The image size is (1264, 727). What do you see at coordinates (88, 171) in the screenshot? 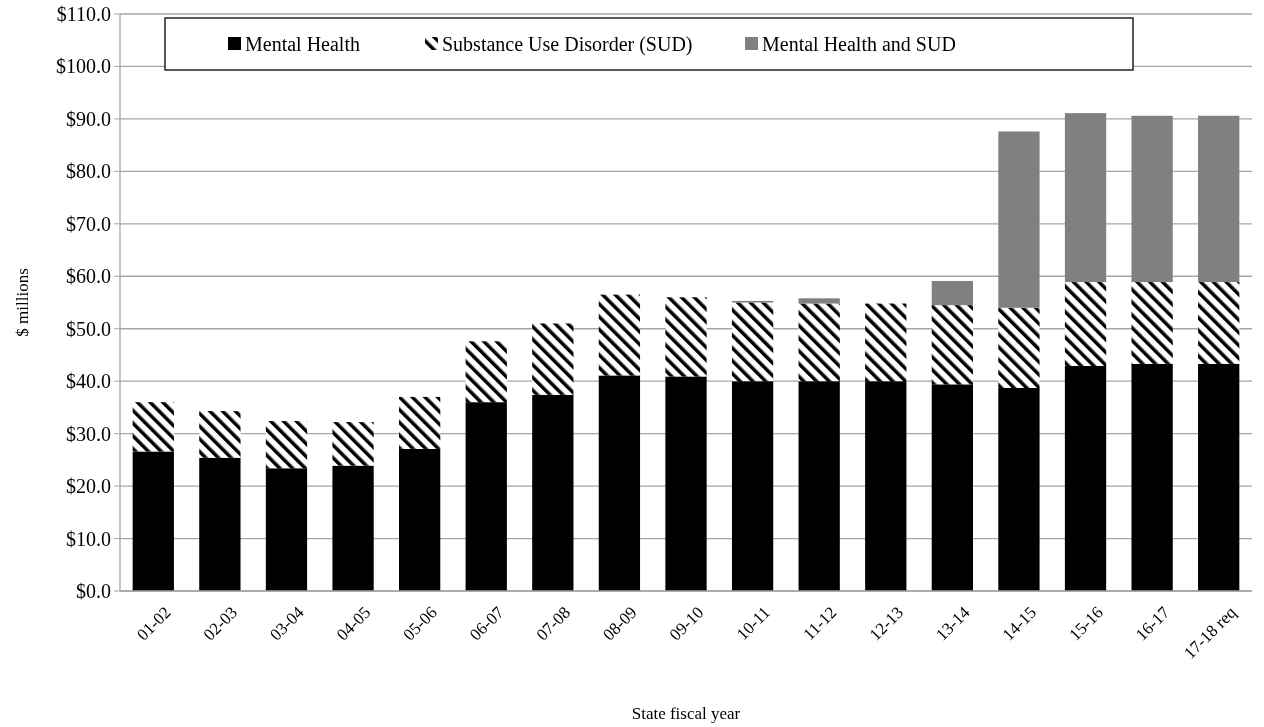
I see `y-tick-label: $80.0` at bounding box center [88, 171].